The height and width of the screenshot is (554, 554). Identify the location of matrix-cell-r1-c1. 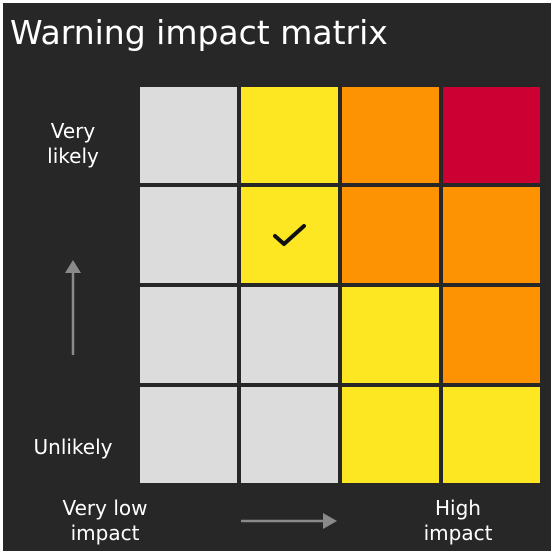
(188, 135).